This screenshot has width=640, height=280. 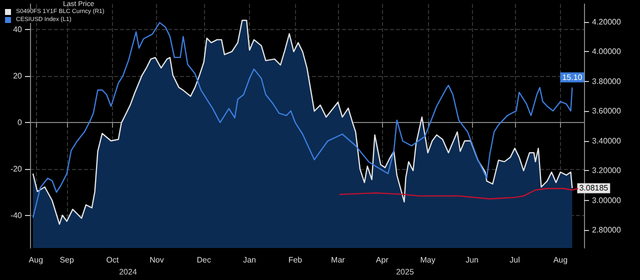 I want to click on y-tick-label: 40, so click(x=18, y=29).